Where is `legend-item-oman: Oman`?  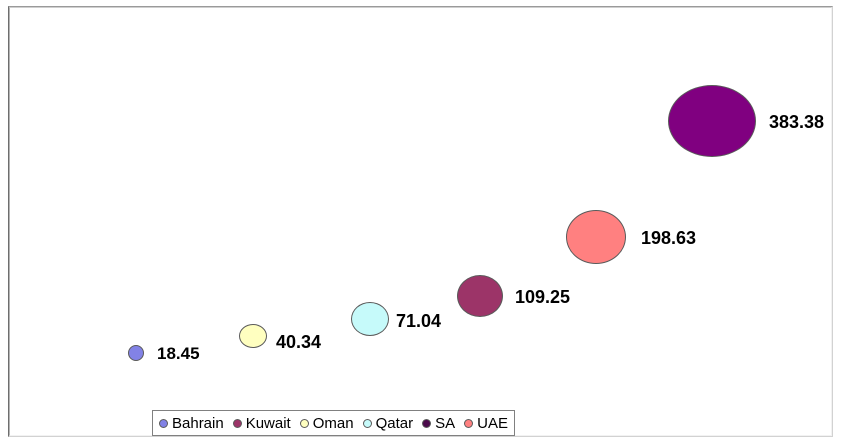
legend-item-oman: Oman is located at coordinates (326, 423).